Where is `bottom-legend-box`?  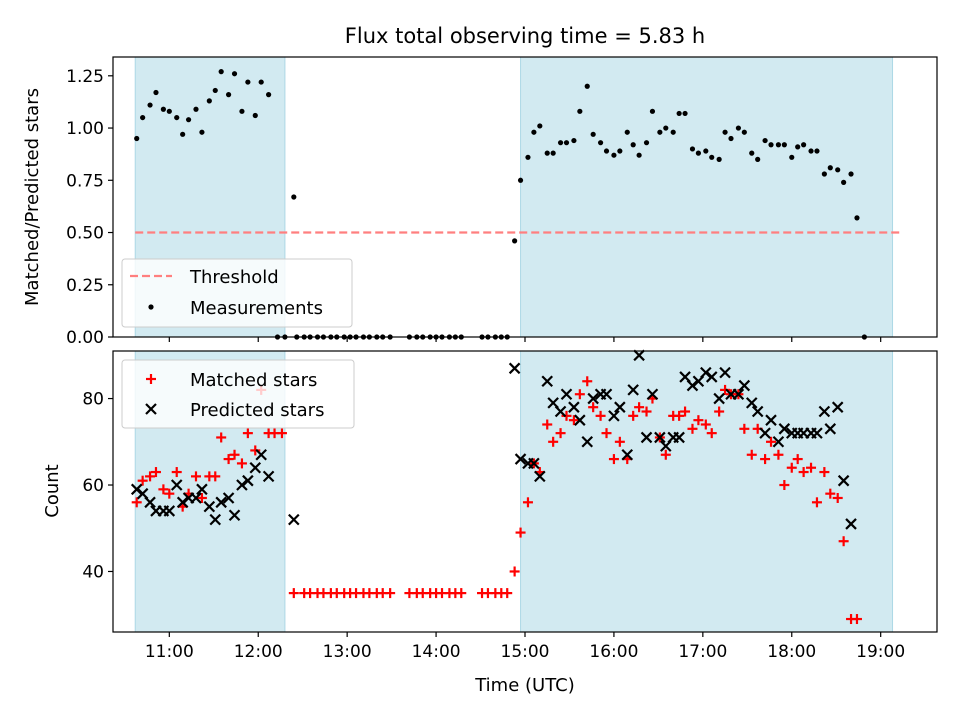
bottom-legend-box is located at coordinates (238, 394).